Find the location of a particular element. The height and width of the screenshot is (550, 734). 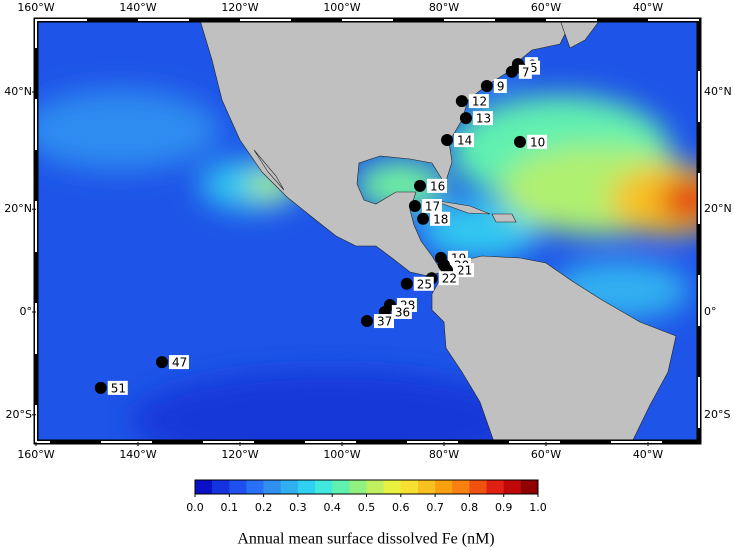

colorbar-tick-label: 0.6 is located at coordinates (401, 507).